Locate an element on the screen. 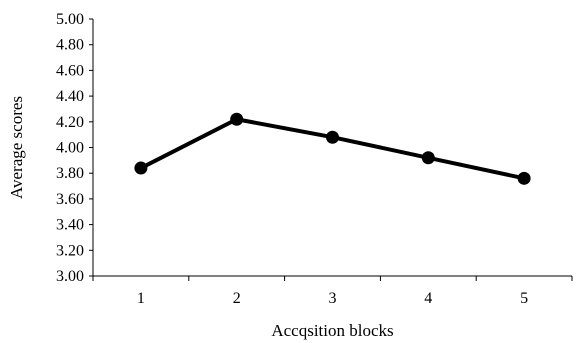  y-tick-label: 4.20 is located at coordinates (70, 122).